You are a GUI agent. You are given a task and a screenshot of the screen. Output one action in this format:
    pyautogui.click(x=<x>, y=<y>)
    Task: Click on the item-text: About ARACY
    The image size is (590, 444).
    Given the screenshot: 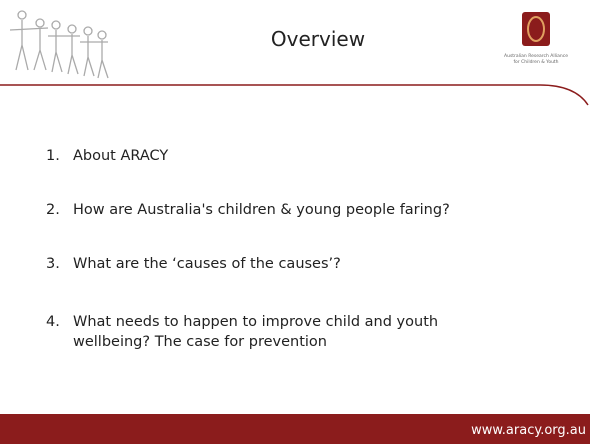 What is the action you would take?
    pyautogui.click(x=121, y=156)
    